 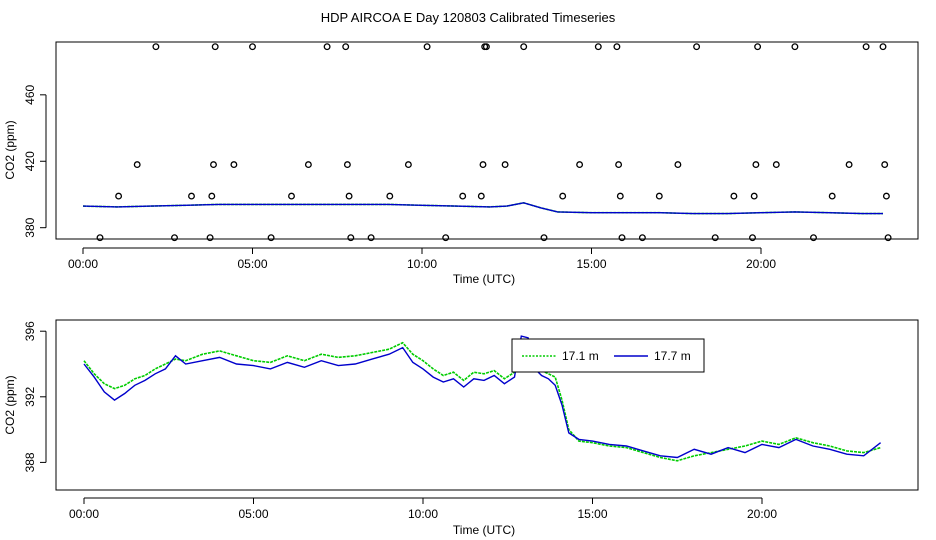 What do you see at coordinates (484, 279) in the screenshot?
I see `top-x-axis-label: Time (UTC)` at bounding box center [484, 279].